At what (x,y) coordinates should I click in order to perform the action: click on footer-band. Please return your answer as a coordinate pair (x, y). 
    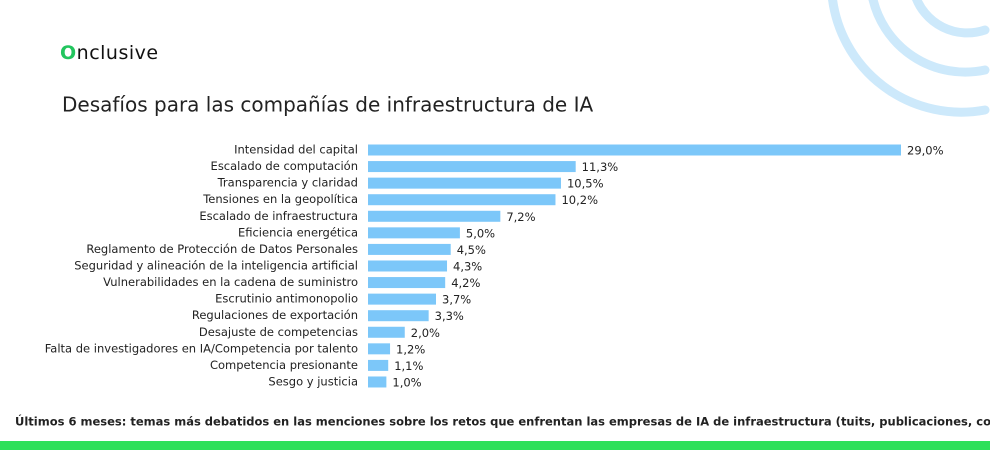
    Looking at the image, I should click on (495, 445).